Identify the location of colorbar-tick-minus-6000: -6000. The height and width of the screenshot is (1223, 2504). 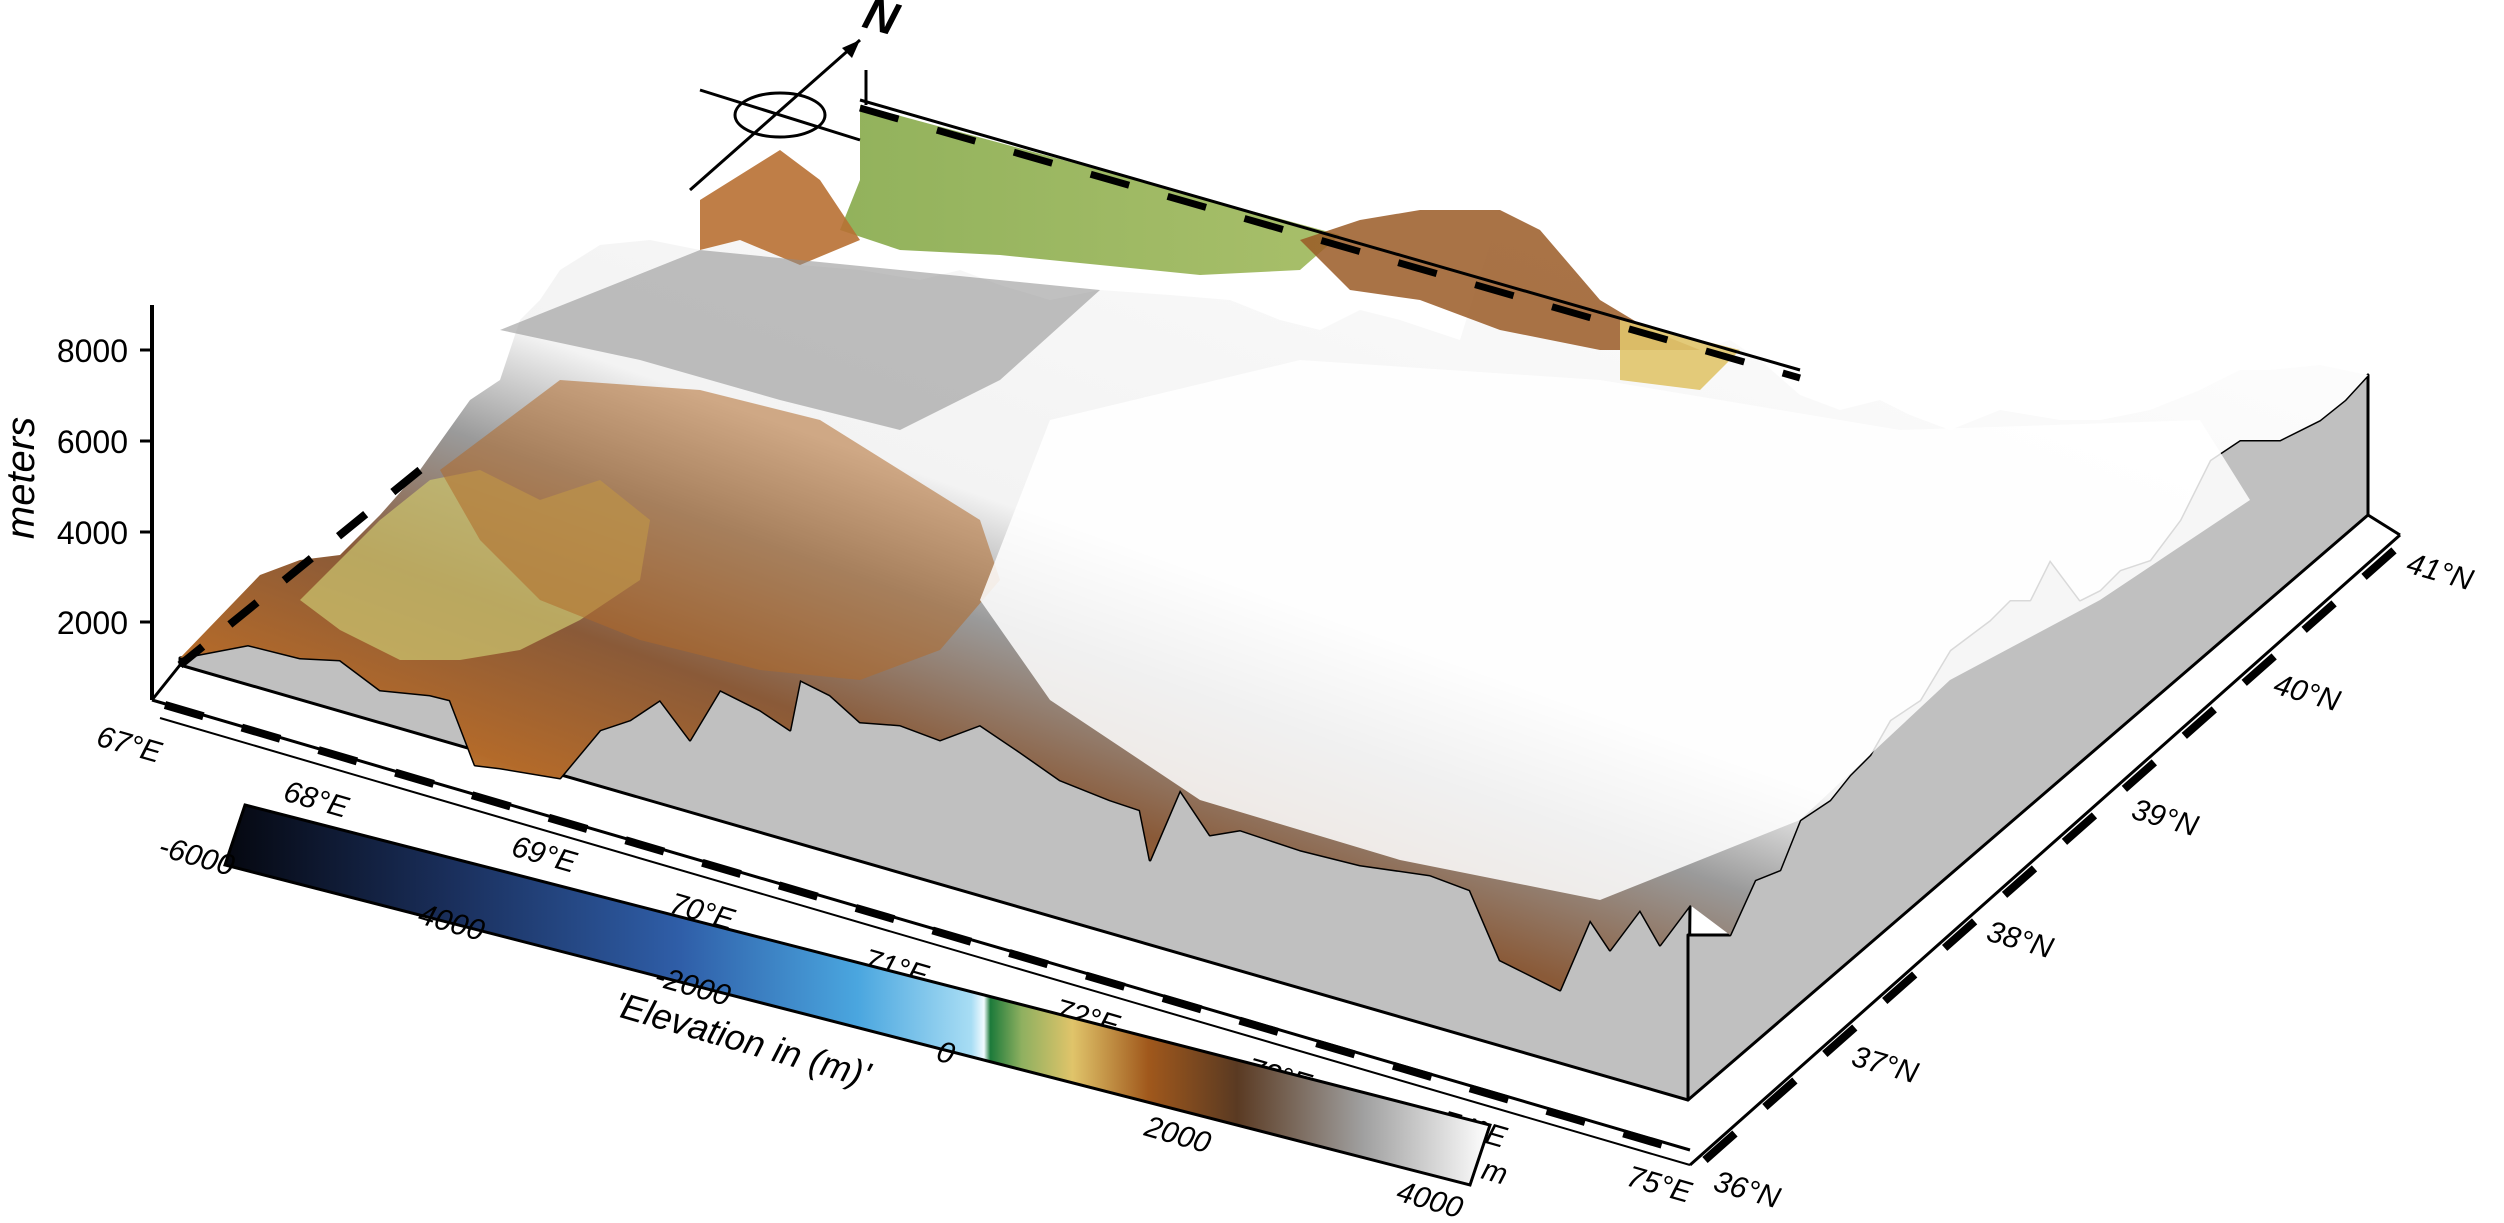
(196, 856).